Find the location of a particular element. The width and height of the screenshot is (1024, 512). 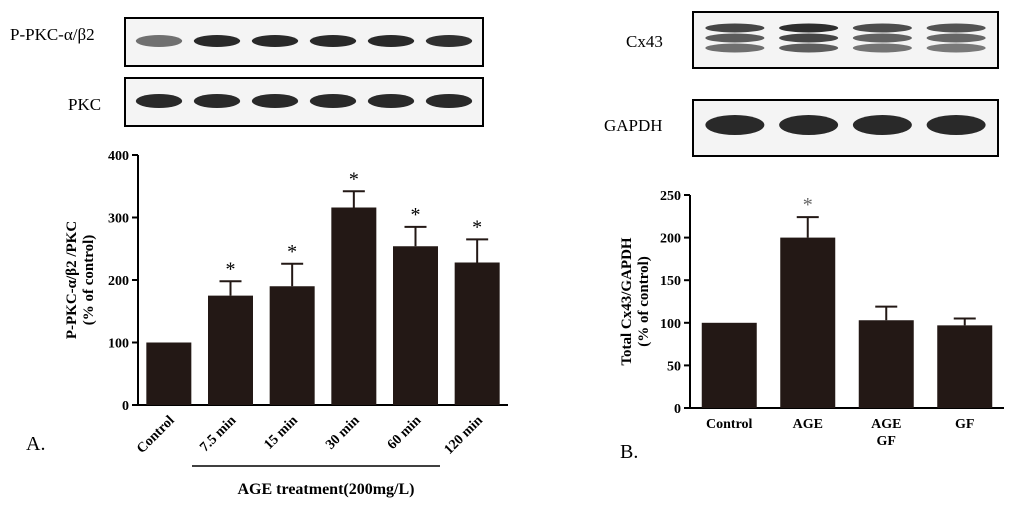

bands-pkc is located at coordinates (304, 101).